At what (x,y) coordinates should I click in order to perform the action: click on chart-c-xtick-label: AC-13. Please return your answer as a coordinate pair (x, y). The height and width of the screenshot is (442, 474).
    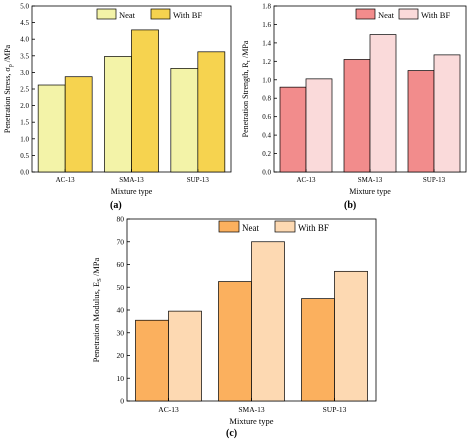
    Looking at the image, I should click on (168, 409).